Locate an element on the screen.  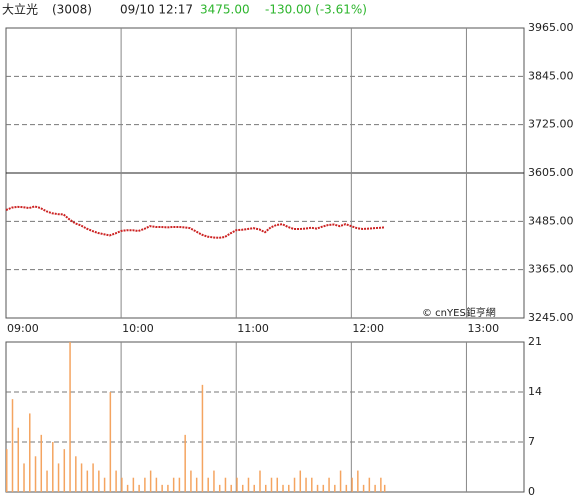
y-tick-label: 3245.00 is located at coordinates (551, 317).